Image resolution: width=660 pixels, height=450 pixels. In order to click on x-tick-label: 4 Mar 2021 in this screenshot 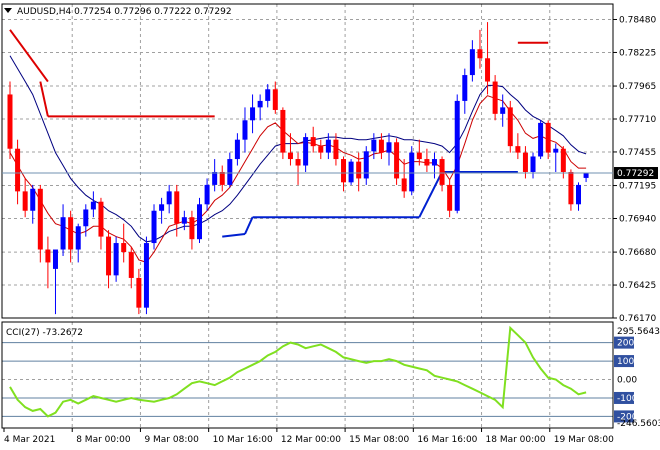, I will do `click(29, 440)`.